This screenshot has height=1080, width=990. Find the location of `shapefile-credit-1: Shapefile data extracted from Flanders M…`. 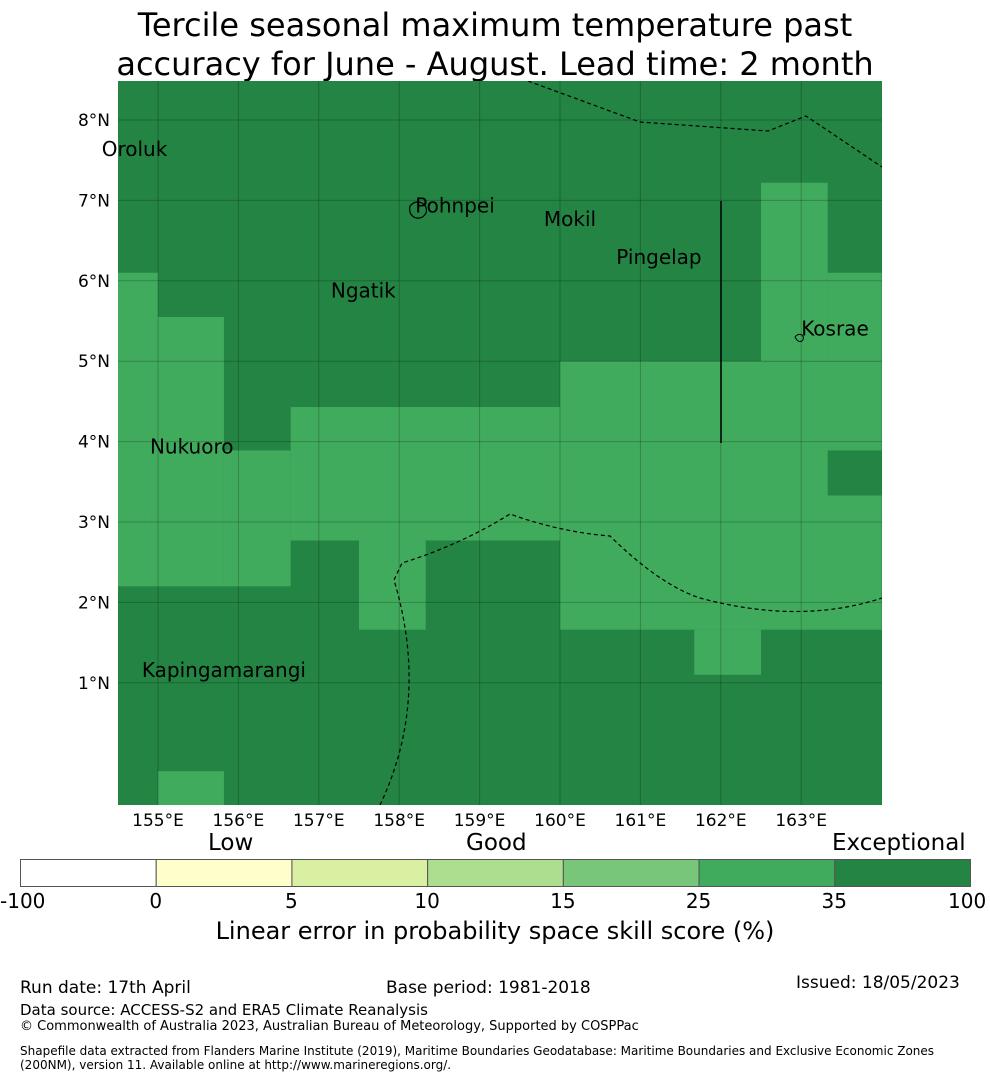

shapefile-credit-1: Shapefile data extracted from Flanders M… is located at coordinates (477, 1051).